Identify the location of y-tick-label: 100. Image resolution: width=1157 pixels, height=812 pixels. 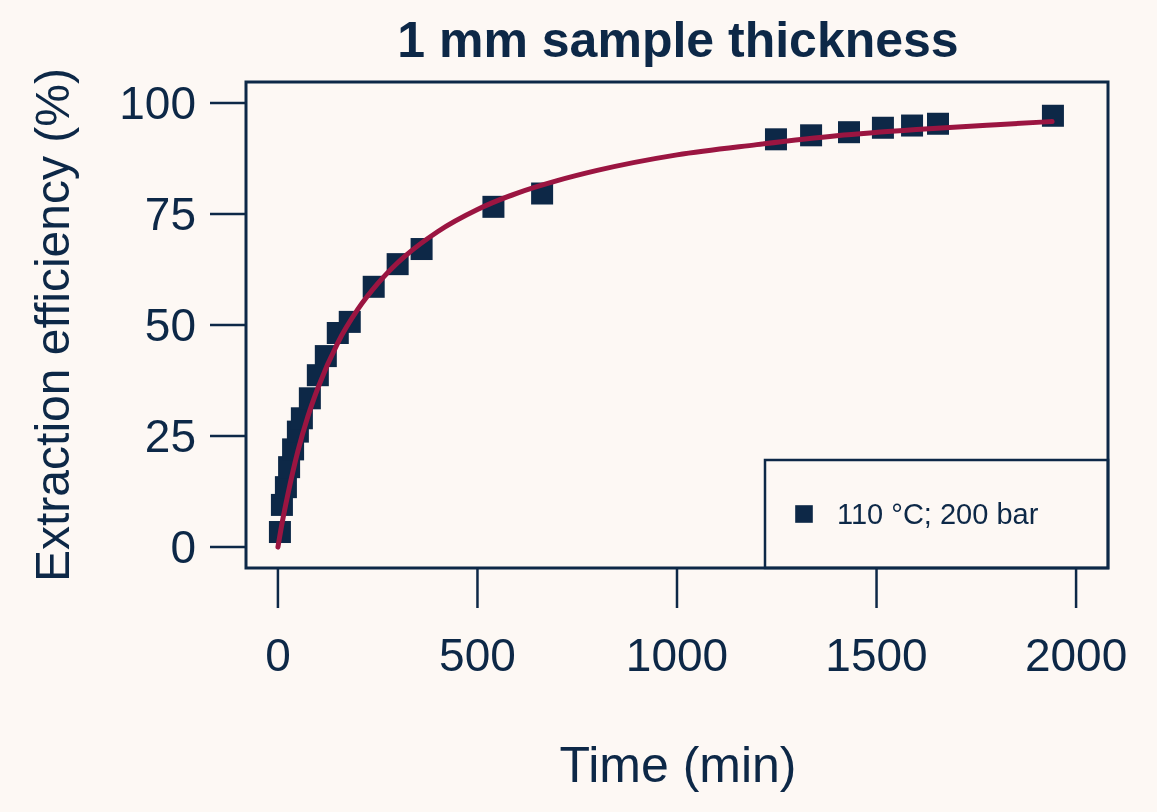
(157, 102).